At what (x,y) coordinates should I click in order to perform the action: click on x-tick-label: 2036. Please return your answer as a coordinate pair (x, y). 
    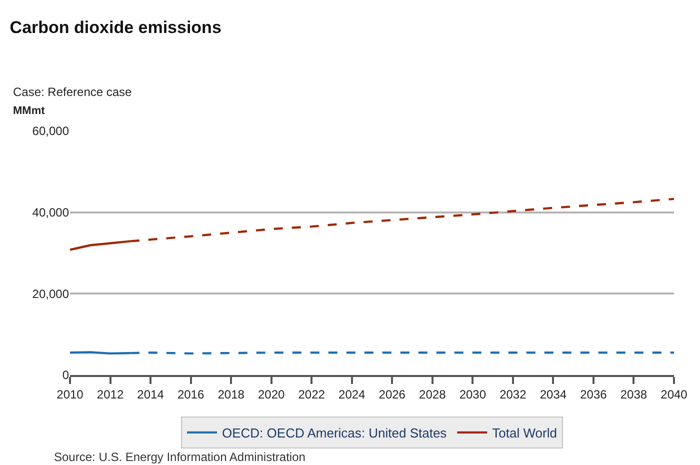
    Looking at the image, I should click on (594, 394).